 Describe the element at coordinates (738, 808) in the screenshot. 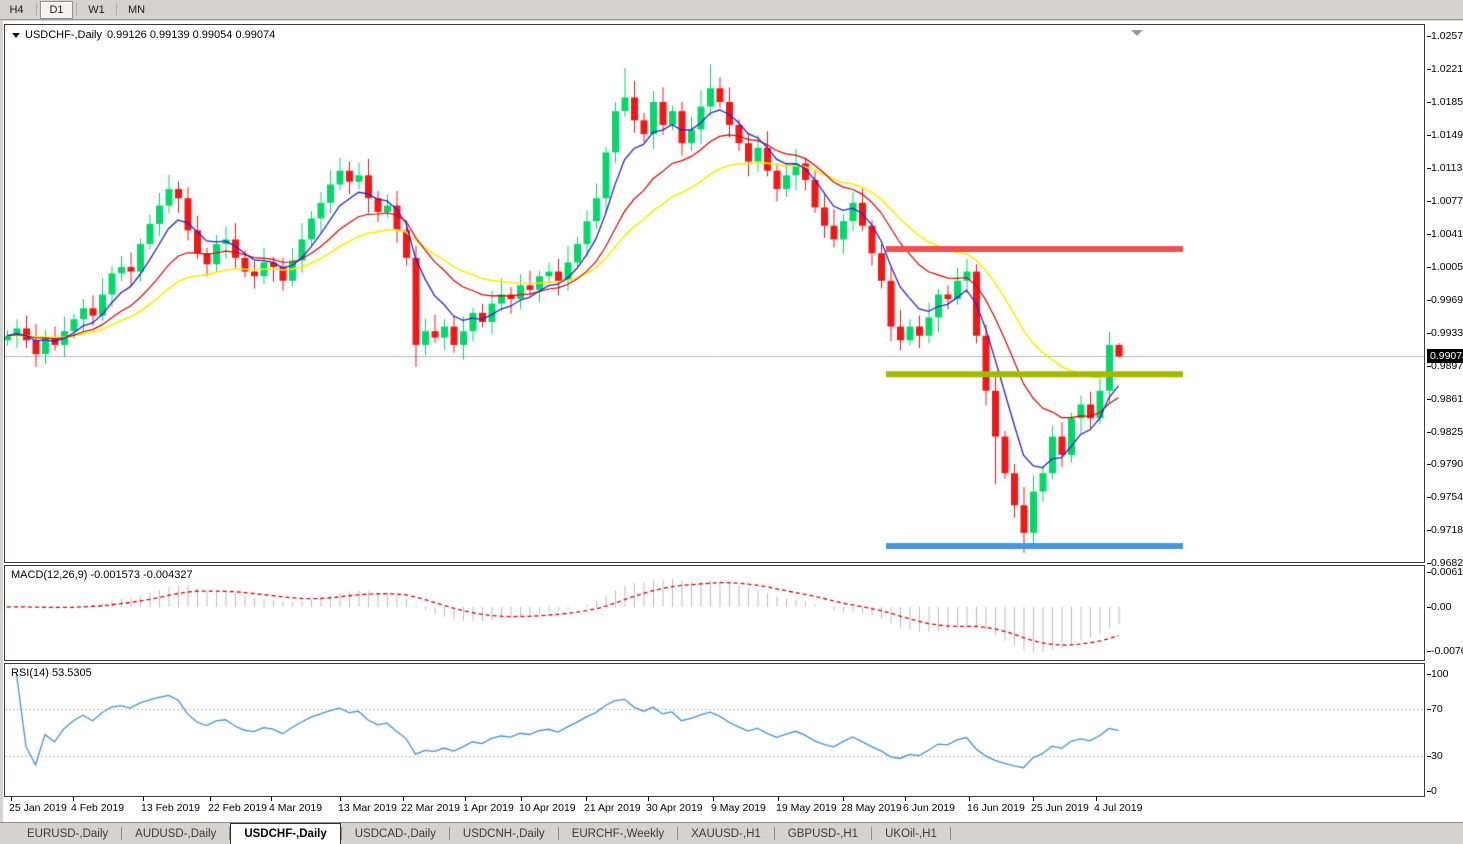

I see `date-label: 9 May 2019` at that location.